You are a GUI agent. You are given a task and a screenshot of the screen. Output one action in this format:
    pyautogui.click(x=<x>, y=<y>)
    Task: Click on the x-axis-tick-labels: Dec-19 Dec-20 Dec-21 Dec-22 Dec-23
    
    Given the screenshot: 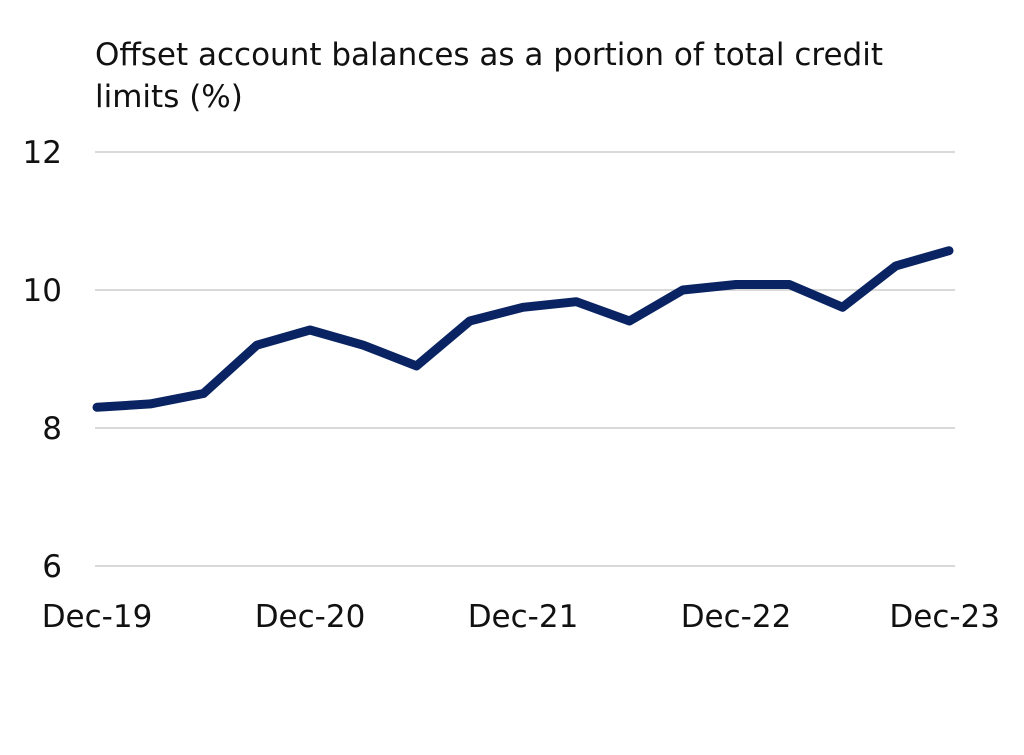 What is the action you would take?
    pyautogui.click(x=521, y=617)
    